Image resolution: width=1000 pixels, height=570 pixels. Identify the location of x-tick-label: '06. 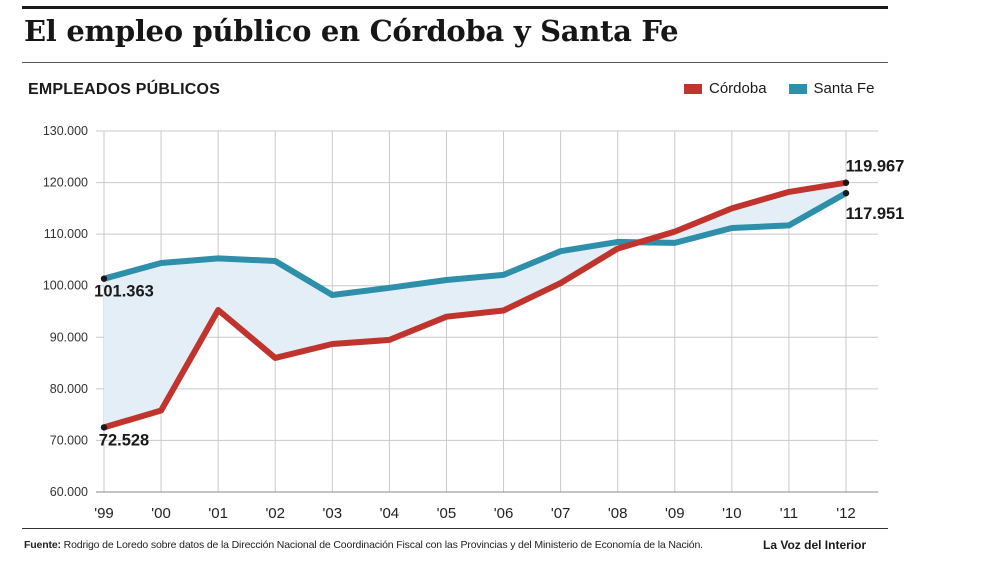
(504, 513).